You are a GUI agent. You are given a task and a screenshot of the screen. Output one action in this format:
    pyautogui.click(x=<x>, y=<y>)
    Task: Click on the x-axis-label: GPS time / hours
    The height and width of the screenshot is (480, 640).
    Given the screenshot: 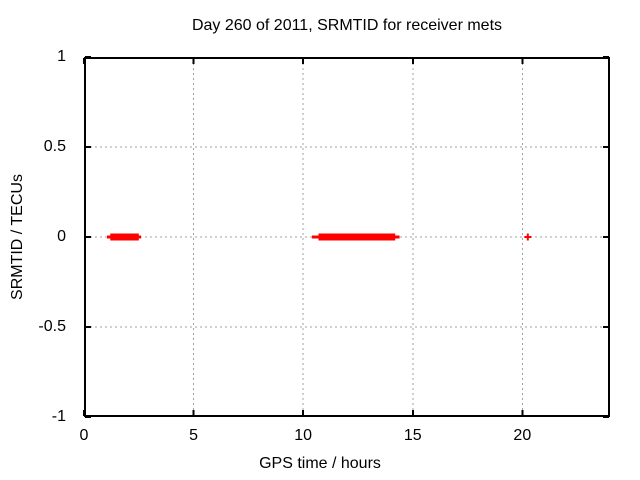 What is the action you would take?
    pyautogui.click(x=320, y=463)
    